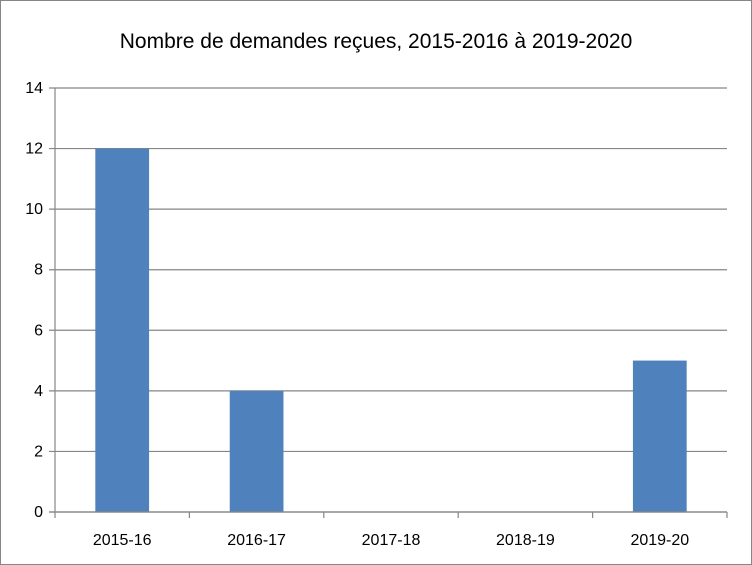 This screenshot has height=565, width=752. I want to click on y-tick-label: 14, so click(34, 88).